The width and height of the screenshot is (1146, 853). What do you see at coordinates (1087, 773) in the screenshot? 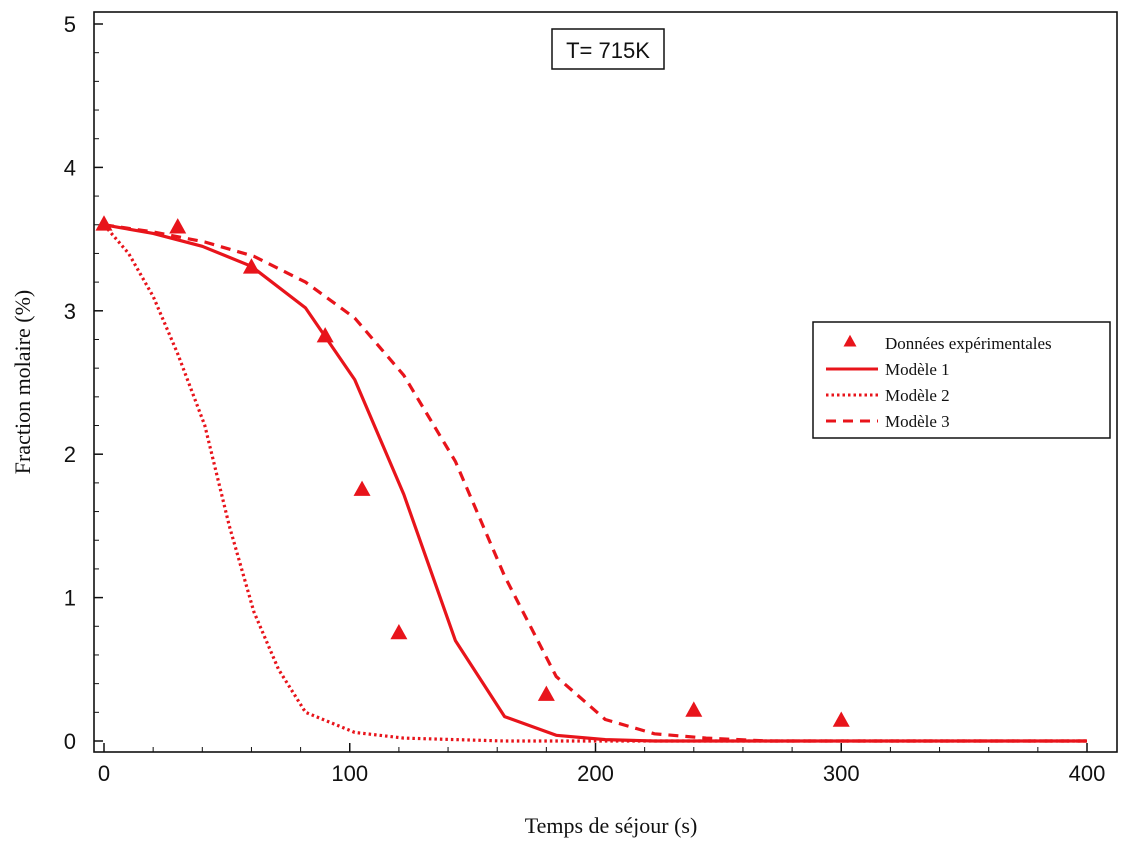
I see `x-tick-label: 400` at bounding box center [1087, 773].